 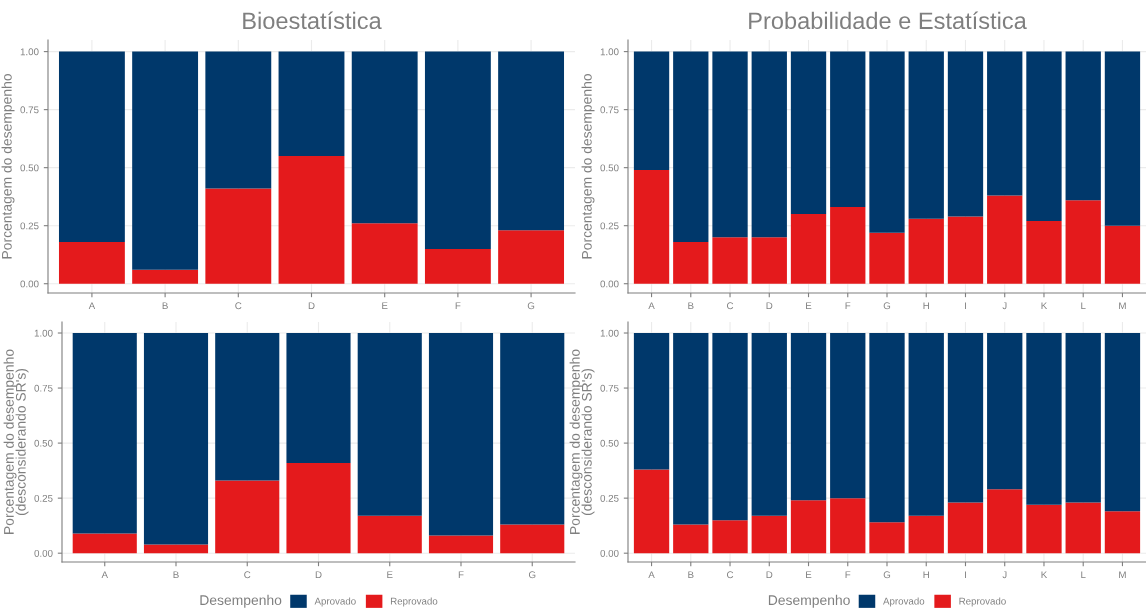 What do you see at coordinates (312, 20) in the screenshot?
I see `chart-title: Bioestatística` at bounding box center [312, 20].